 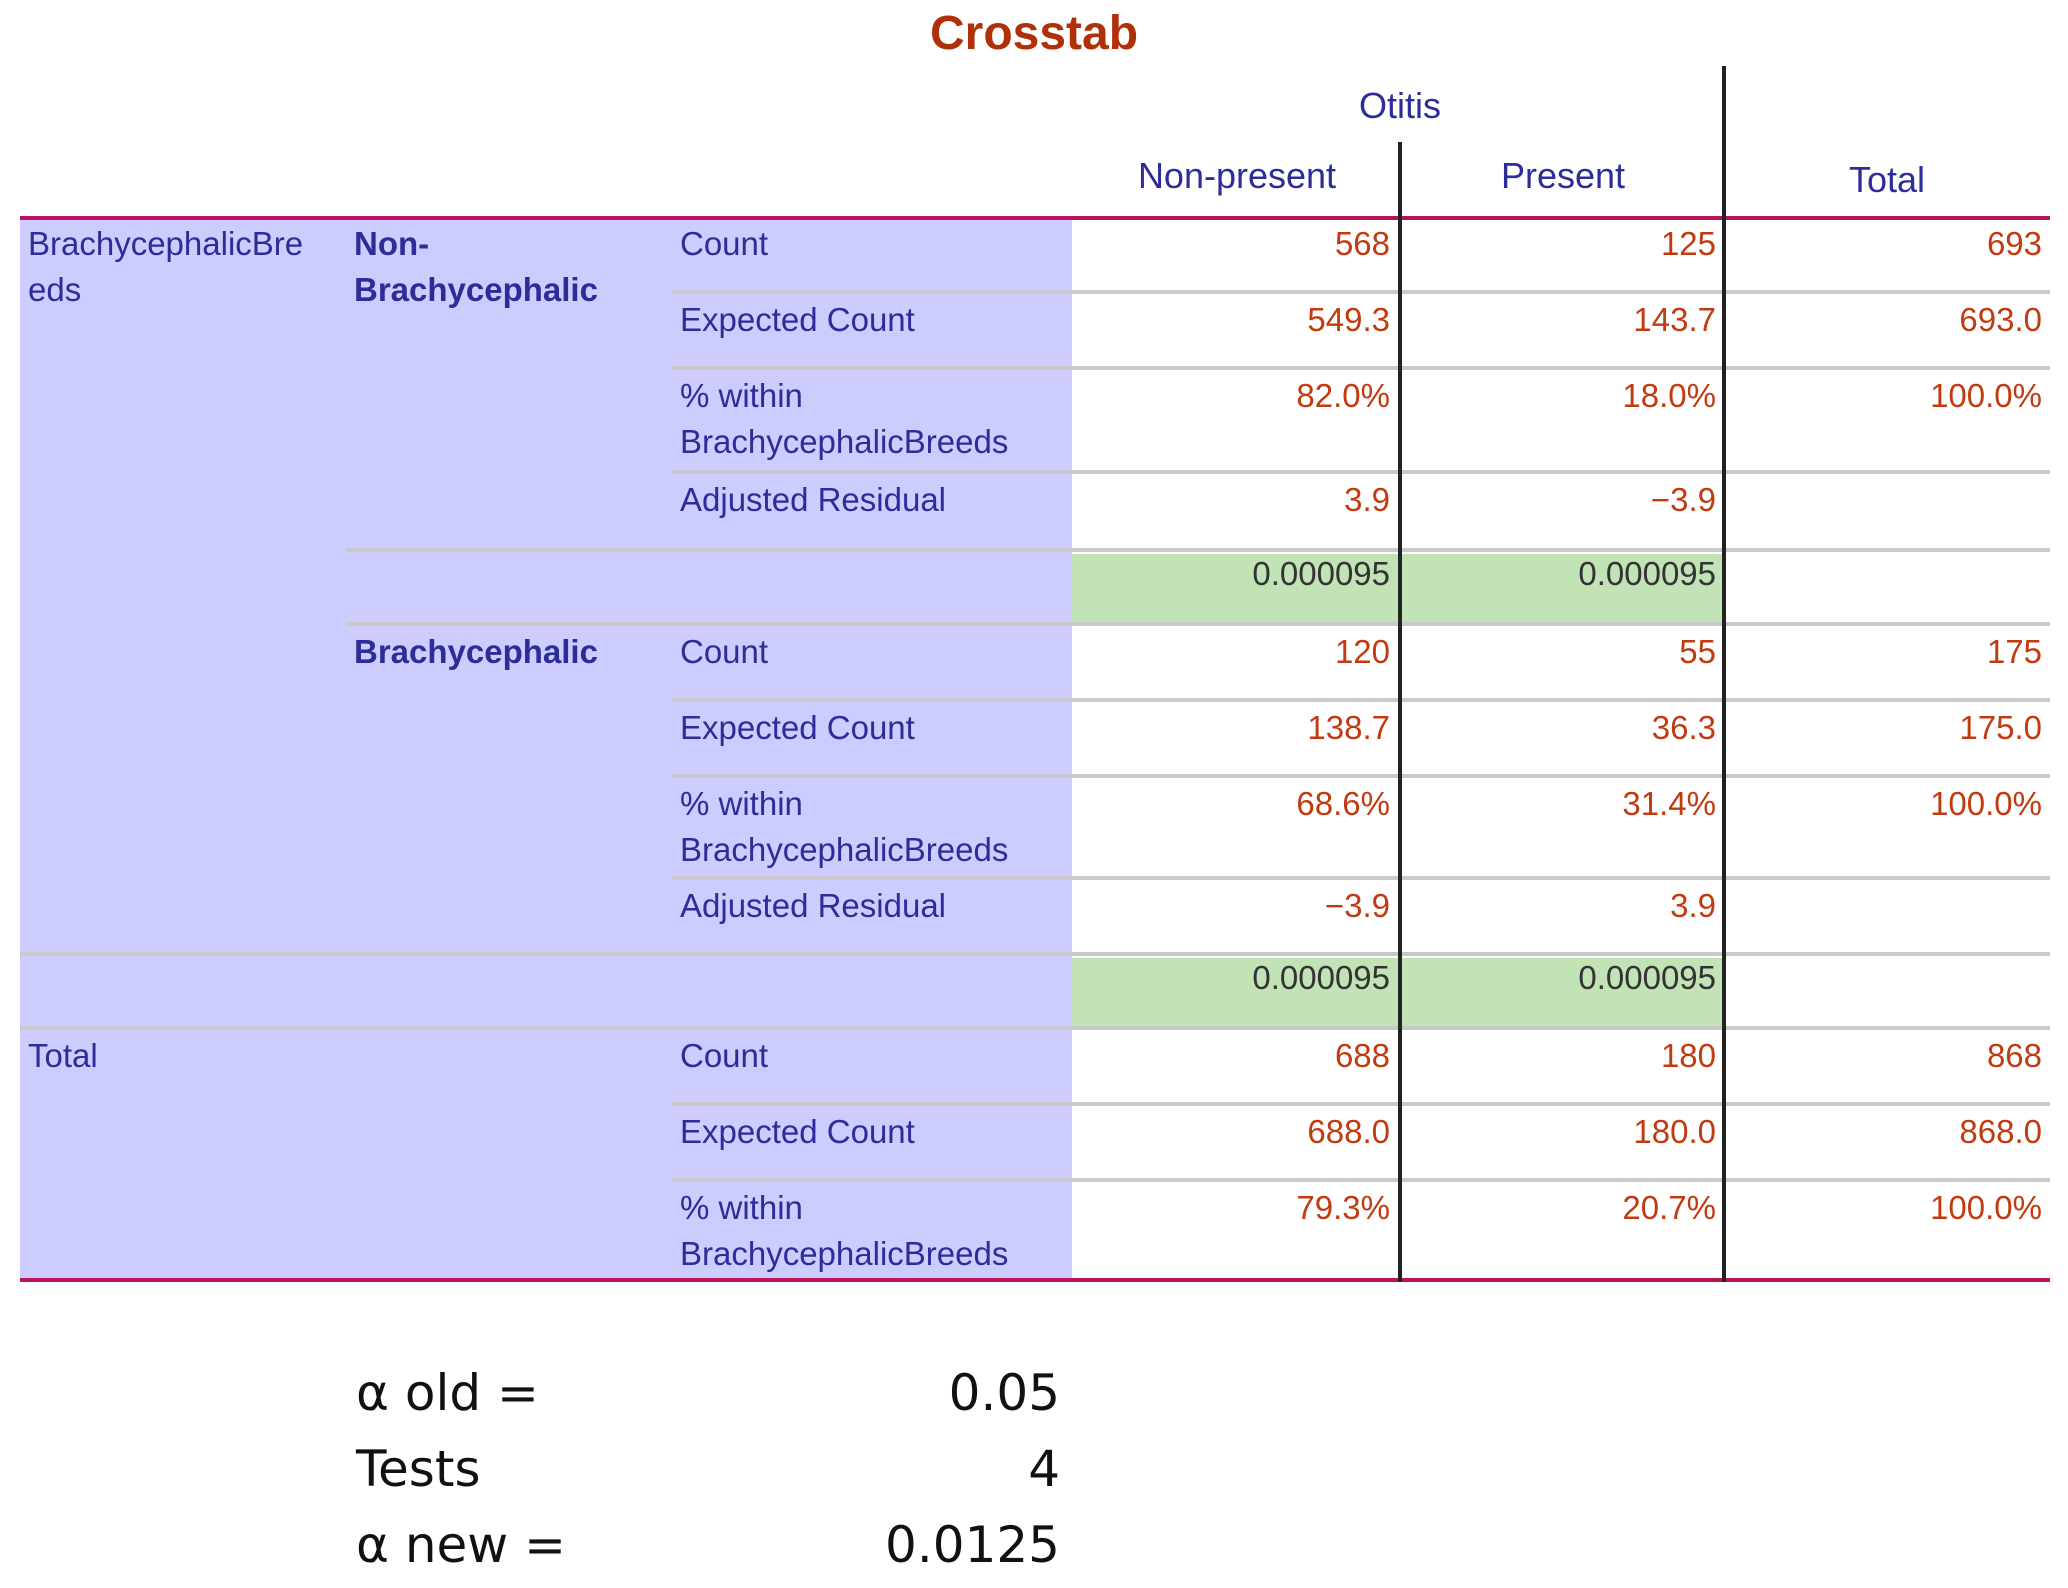 I want to click on cell-value: 175.0, so click(x=2000, y=727).